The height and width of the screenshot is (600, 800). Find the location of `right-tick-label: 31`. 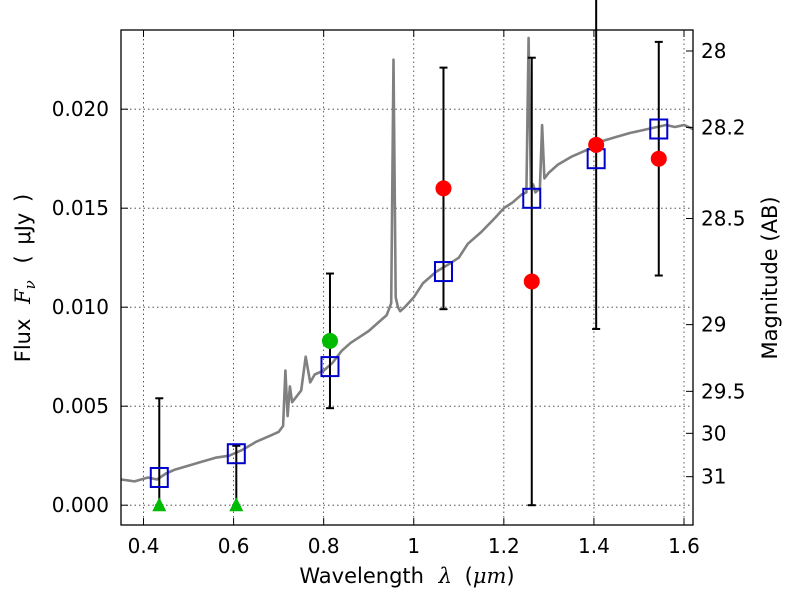

right-tick-label: 31 is located at coordinates (713, 477).